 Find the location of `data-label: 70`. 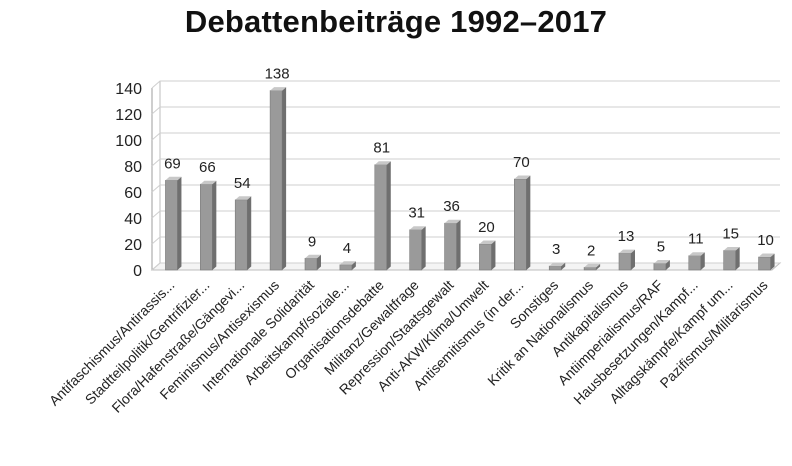

data-label: 70 is located at coordinates (521, 162).